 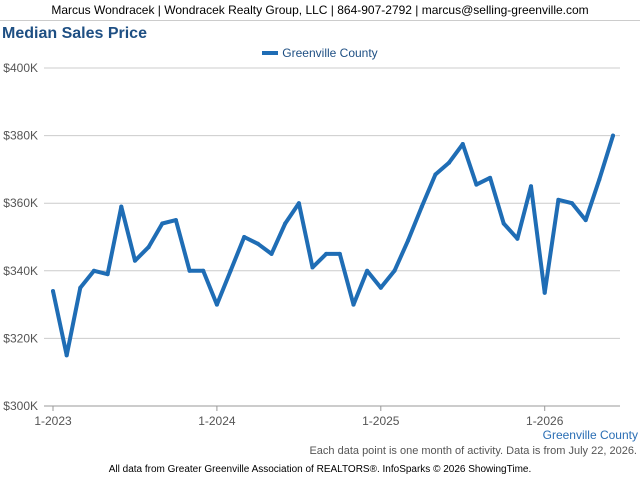 I want to click on y-tick-label: $380K, so click(x=20, y=136).